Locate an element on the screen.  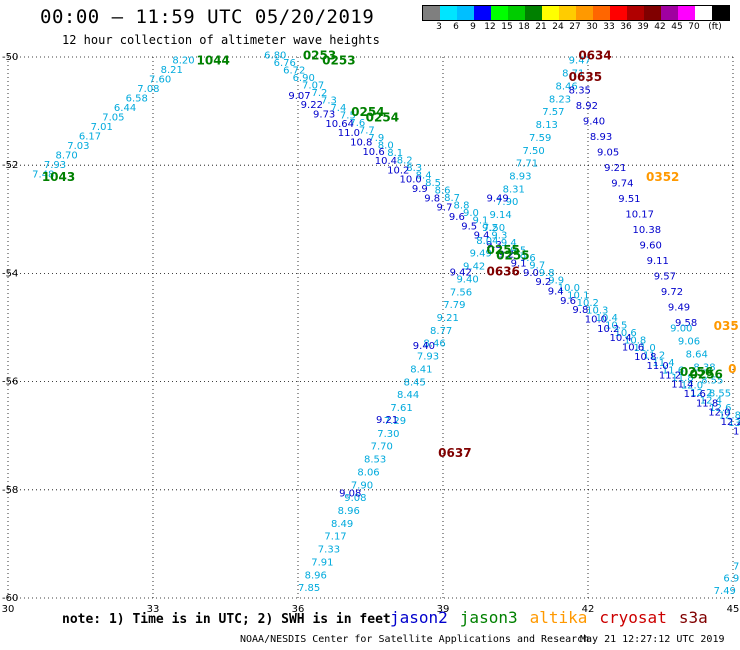
swh-value-label: 6.76 is located at coordinates (285, 63).